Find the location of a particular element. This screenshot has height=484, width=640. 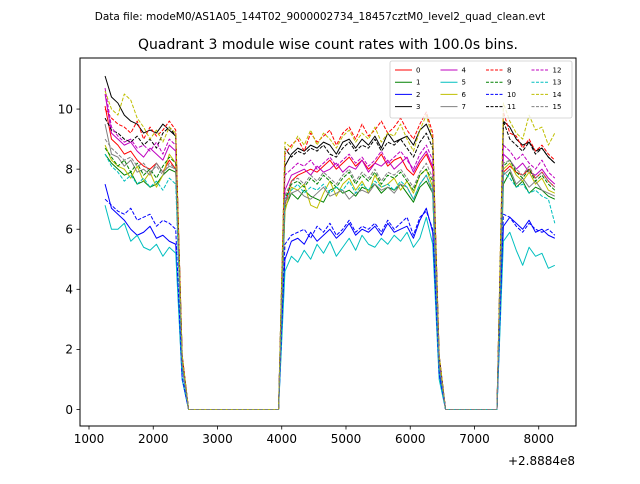

legend-label-module-9: 9 is located at coordinates (509, 83).